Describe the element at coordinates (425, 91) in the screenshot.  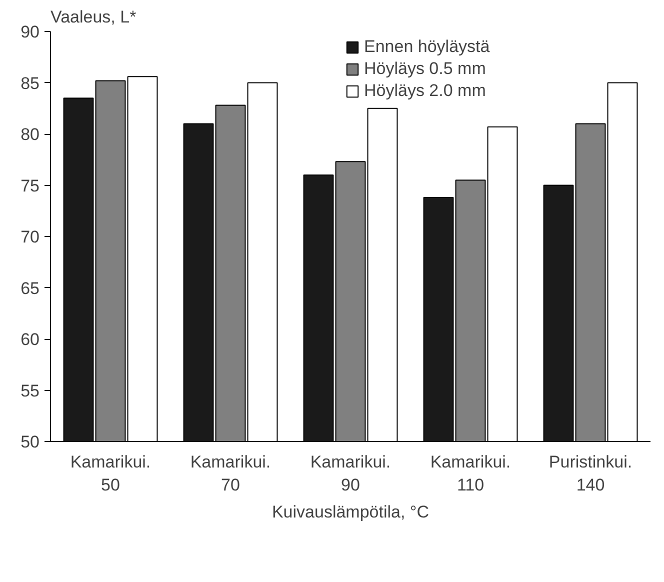
I see `legend-label: Höyläys 2.0 mm` at that location.